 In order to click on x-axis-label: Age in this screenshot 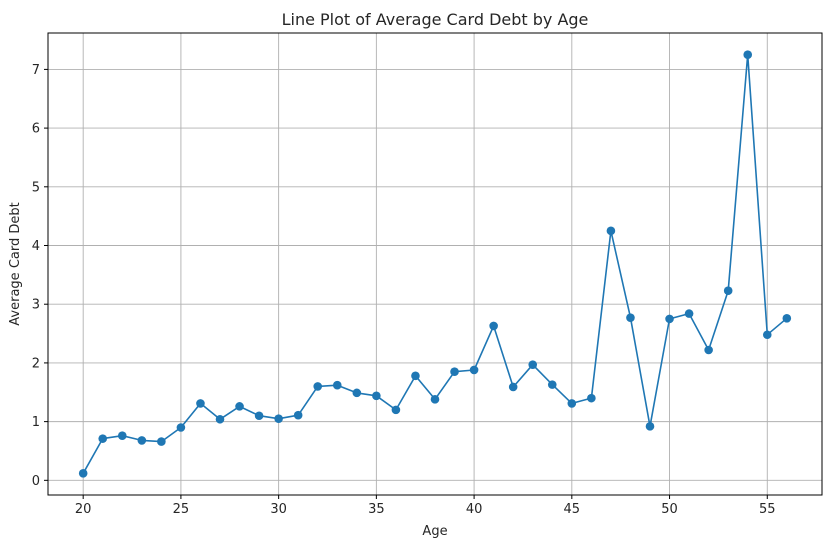, I will do `click(434, 531)`.